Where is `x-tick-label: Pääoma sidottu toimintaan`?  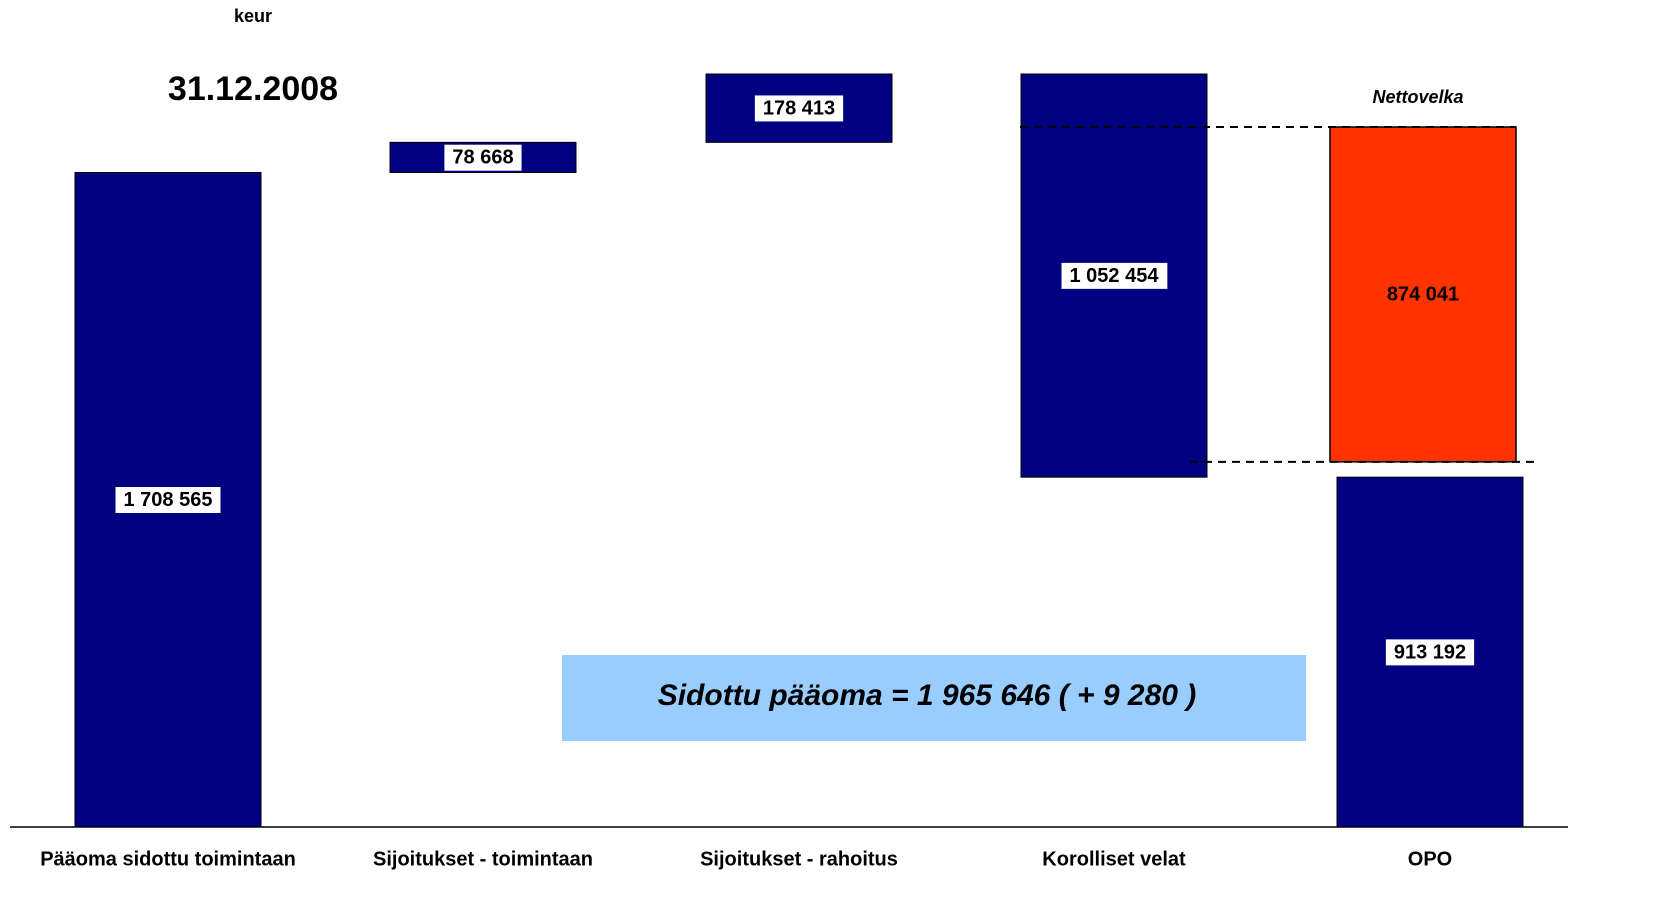 x-tick-label: Pääoma sidottu toimintaan is located at coordinates (168, 859).